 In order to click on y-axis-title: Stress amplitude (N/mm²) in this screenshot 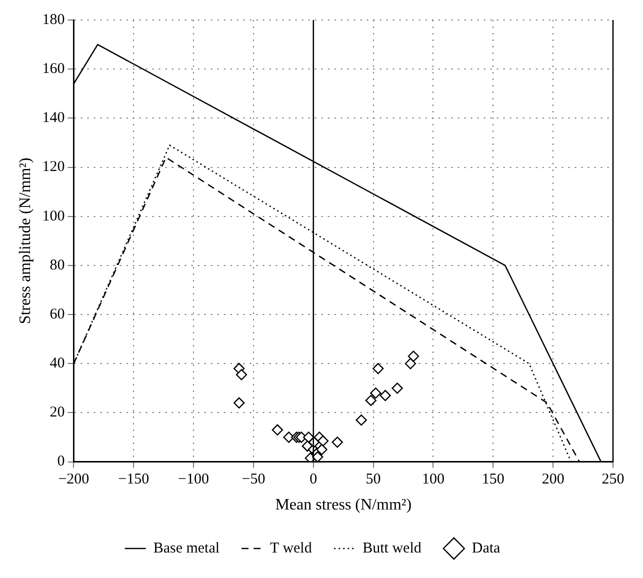, I will do `click(25, 241)`.